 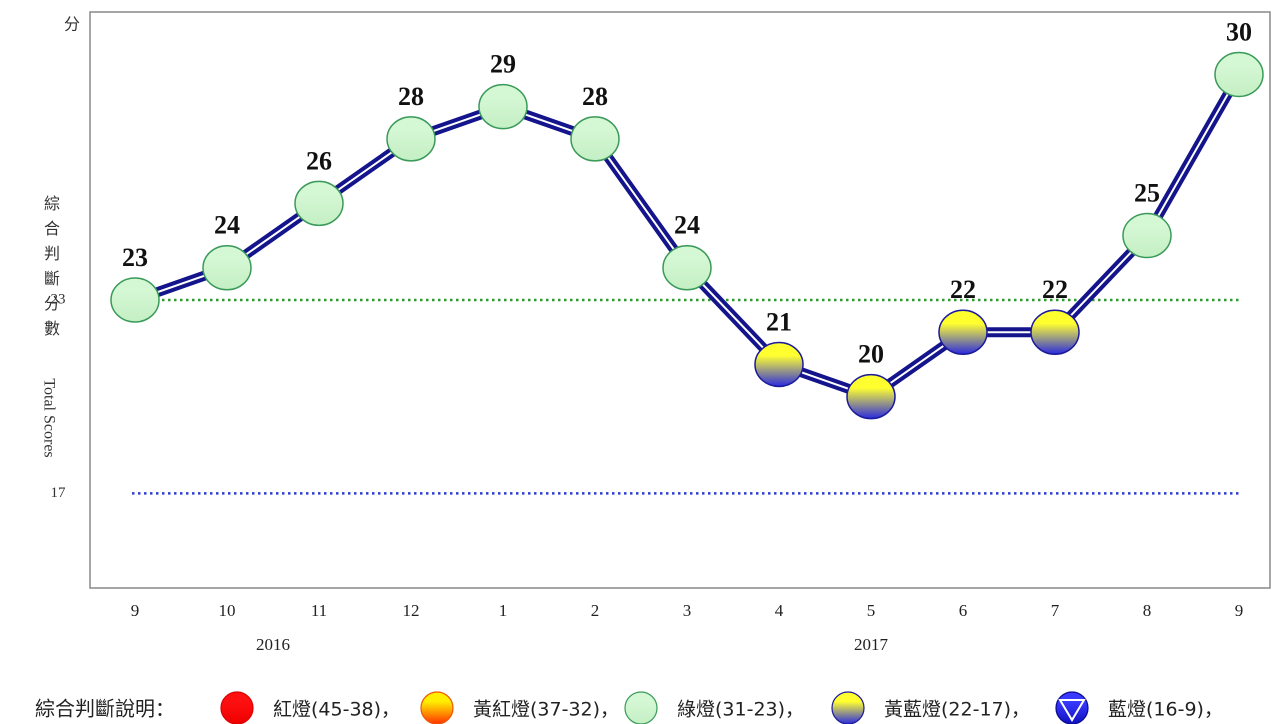 I want to click on legend-label: 綠燈(31-23)，, so click(x=740, y=710).